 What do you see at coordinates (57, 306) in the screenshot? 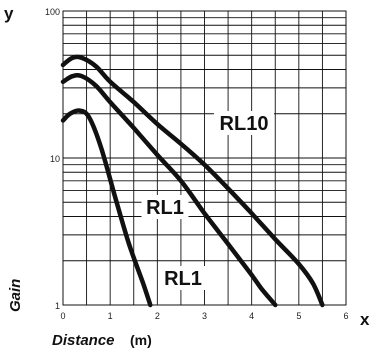
I see `y-tick-label: 1` at bounding box center [57, 306].